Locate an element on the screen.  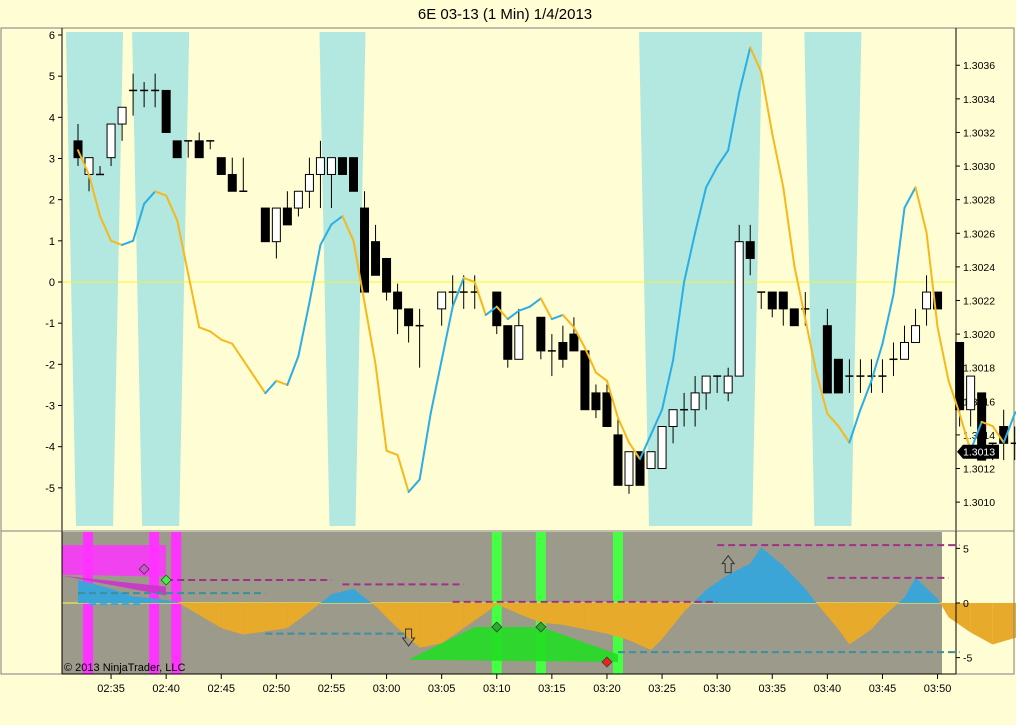
green-diamond is located at coordinates (541, 627).